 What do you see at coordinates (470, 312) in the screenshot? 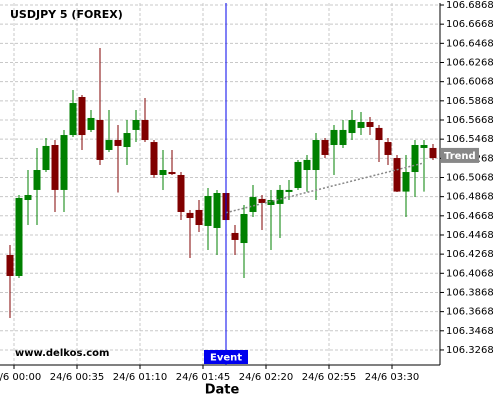
I see `y-tick-label: 106.3668` at bounding box center [470, 312].